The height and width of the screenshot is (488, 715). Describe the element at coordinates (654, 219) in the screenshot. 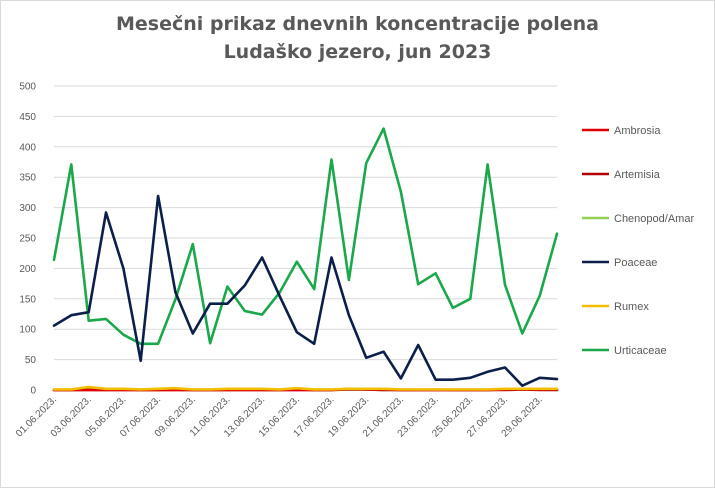

I see `legend-entry: Chenopod/Amar` at that location.